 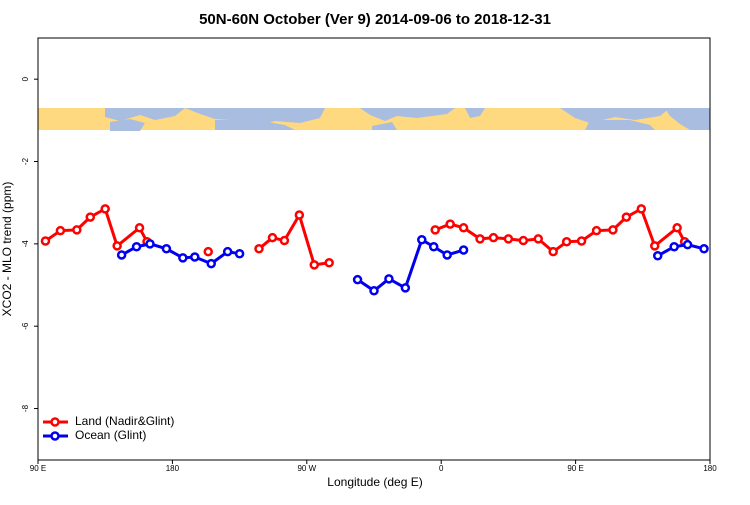 What do you see at coordinates (25, 244) in the screenshot?
I see `y-tick-label: -4` at bounding box center [25, 244].